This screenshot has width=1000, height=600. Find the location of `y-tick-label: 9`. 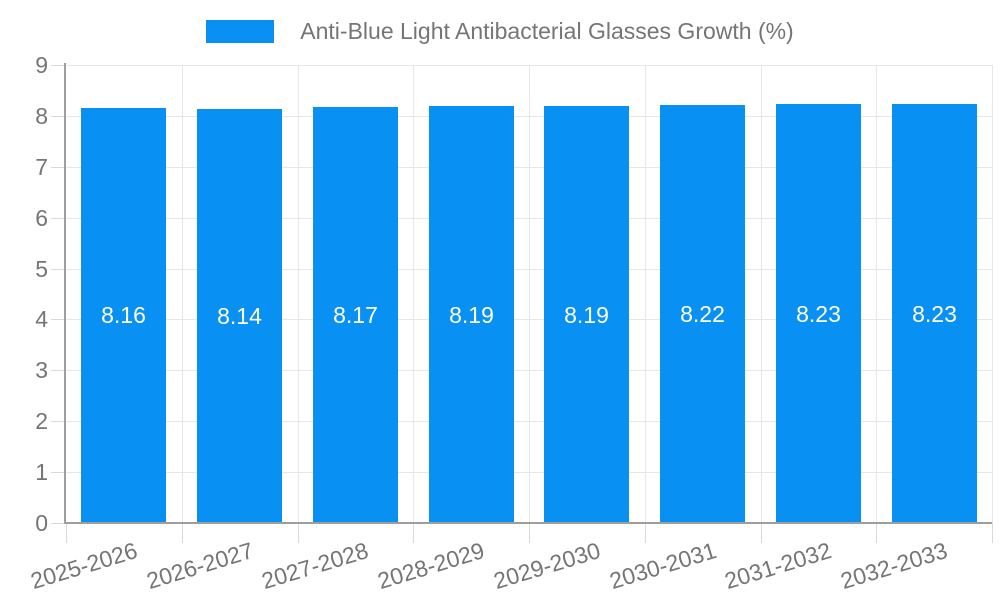

y-tick-label: 9 is located at coordinates (41, 65).